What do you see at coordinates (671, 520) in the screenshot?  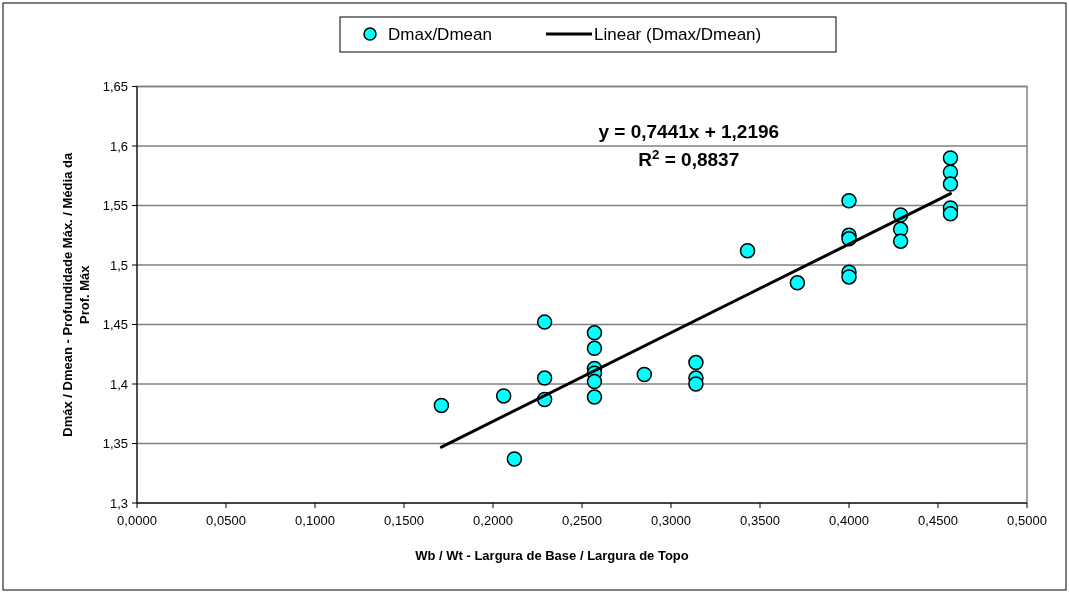 I see `x-tick-label: 0,3000` at bounding box center [671, 520].